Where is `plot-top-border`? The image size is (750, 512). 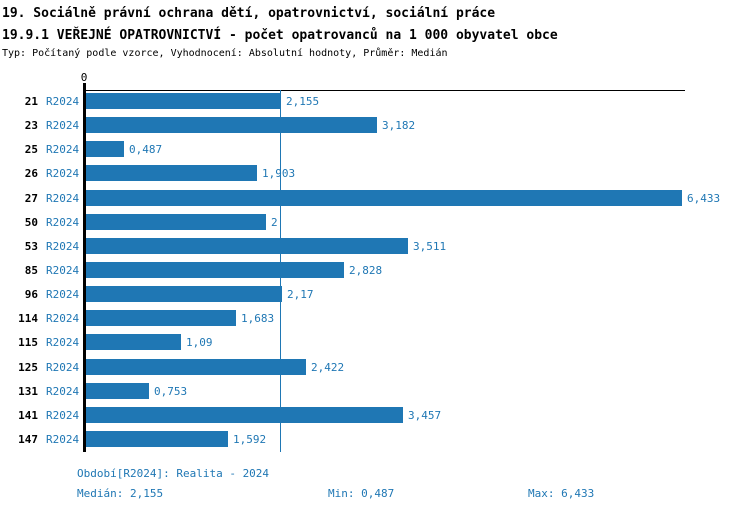
plot-top-border is located at coordinates (384, 90).